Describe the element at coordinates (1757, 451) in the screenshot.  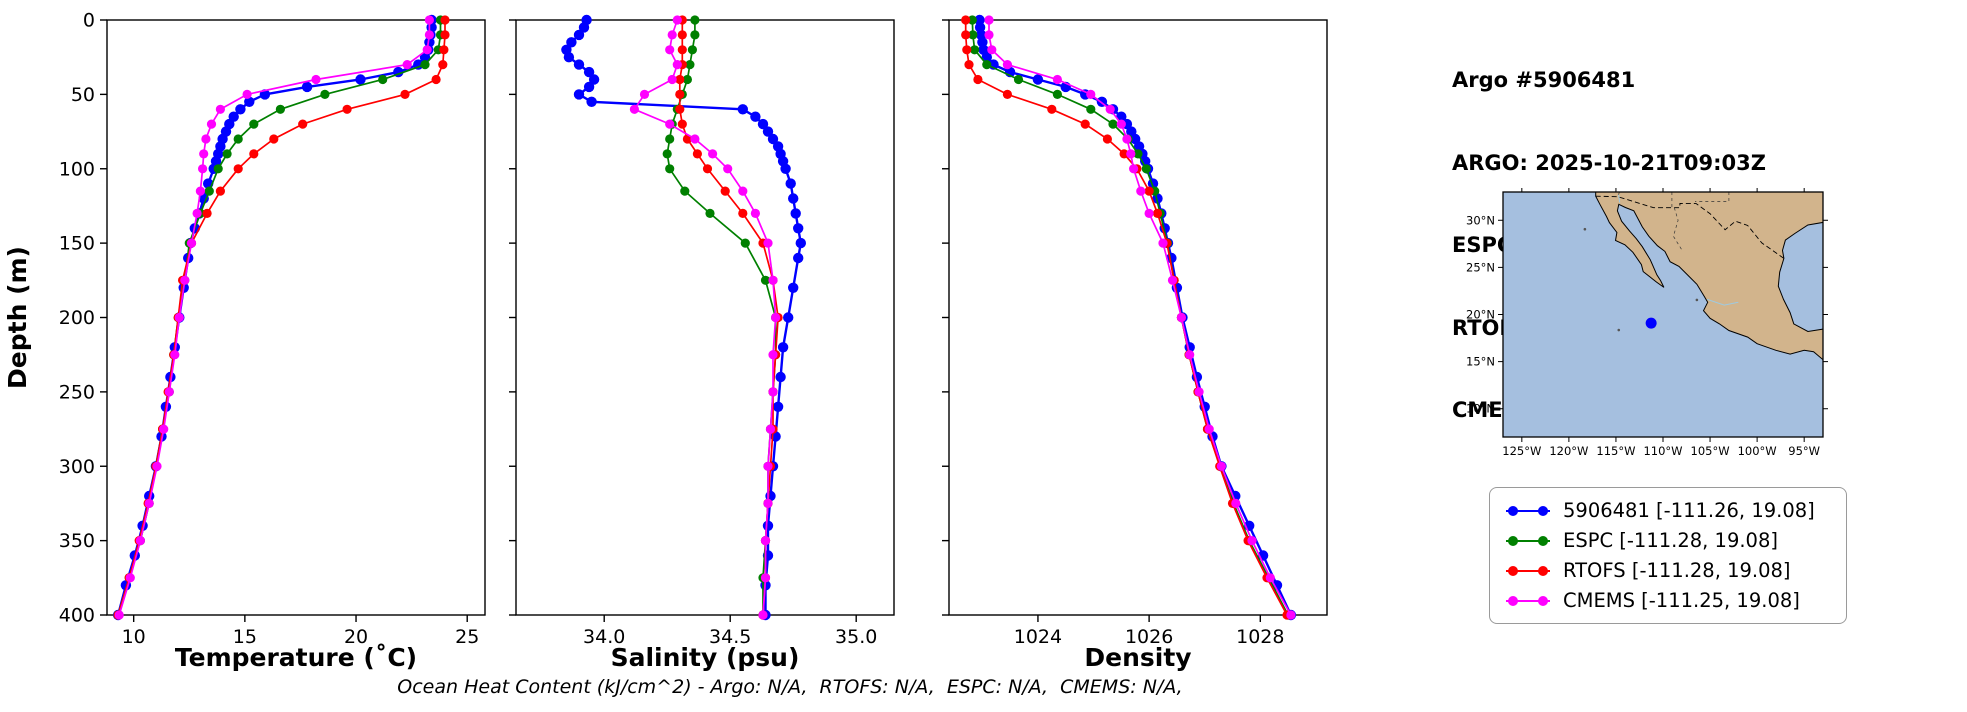
I see `lon-tick-label: 100°W` at that location.